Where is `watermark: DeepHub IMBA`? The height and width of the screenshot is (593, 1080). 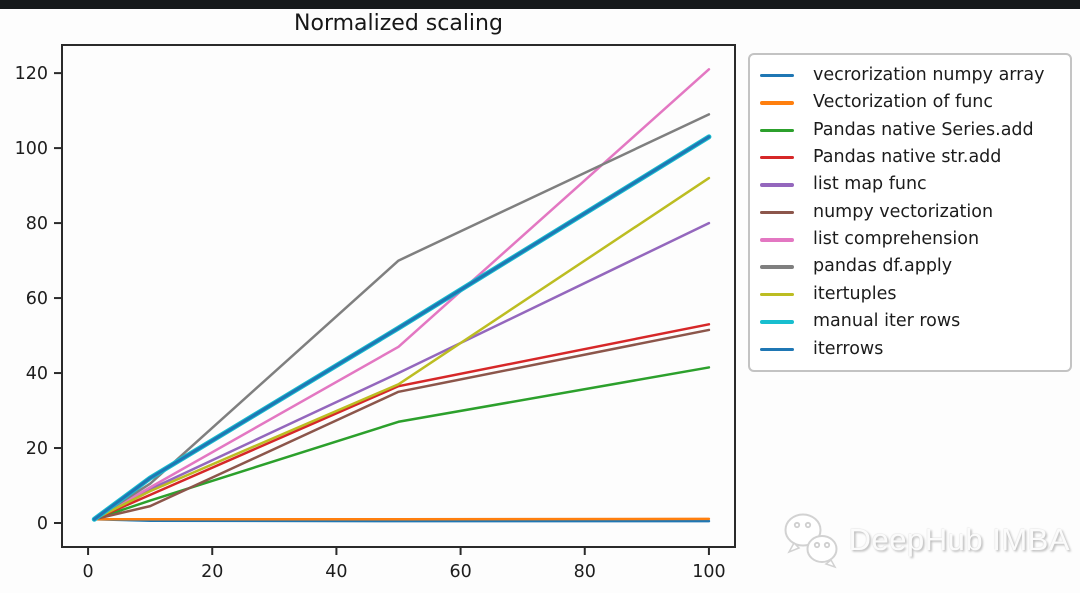
watermark: DeepHub IMBA is located at coordinates (925, 540).